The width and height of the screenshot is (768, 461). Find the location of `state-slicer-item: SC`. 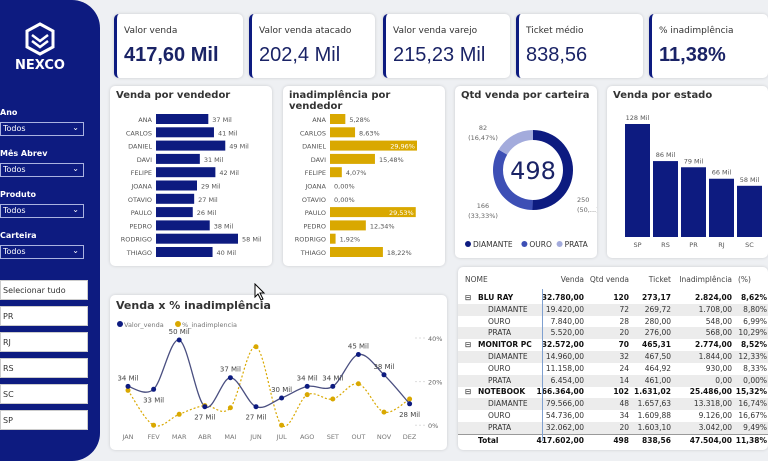

state-slicer-item: SC is located at coordinates (44, 394).